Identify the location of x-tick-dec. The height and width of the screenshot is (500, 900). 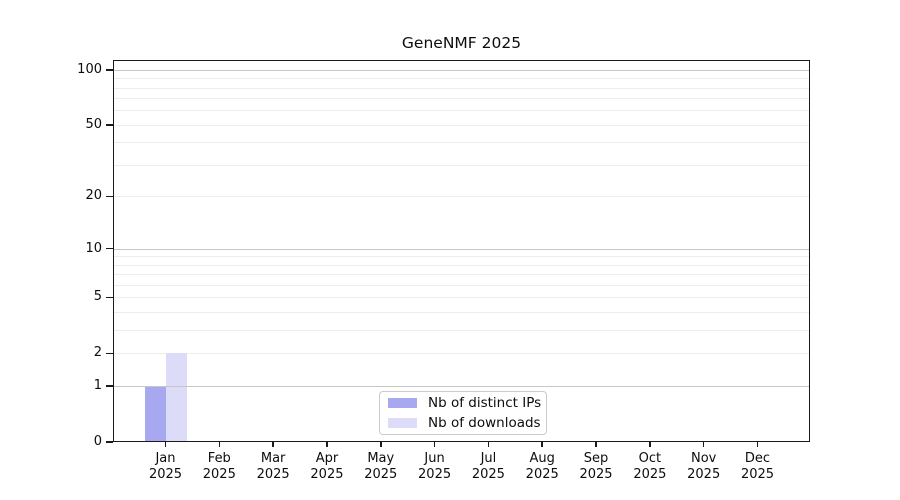
(757, 444).